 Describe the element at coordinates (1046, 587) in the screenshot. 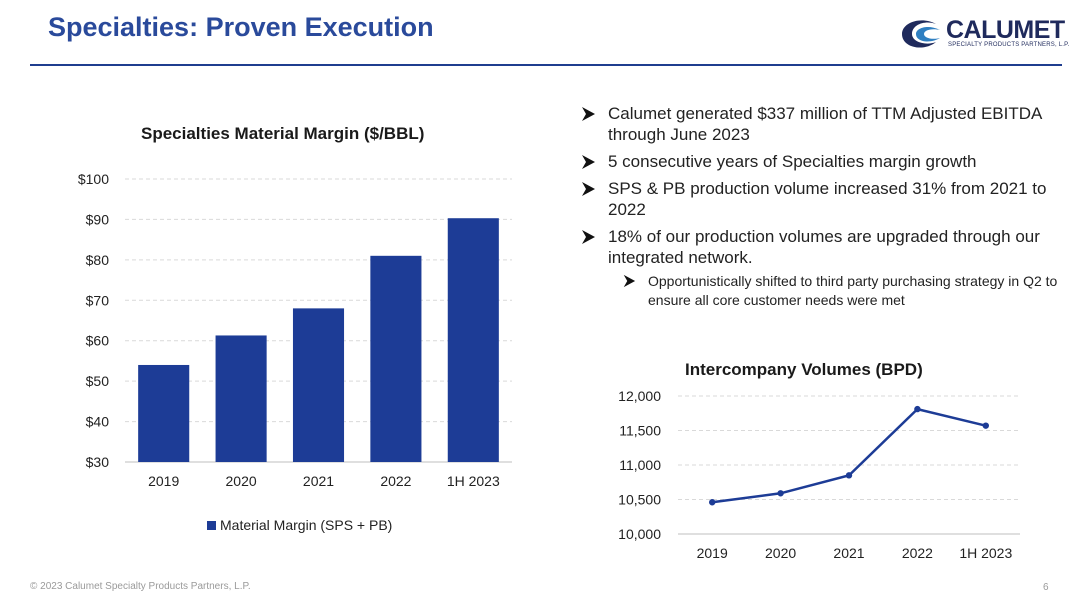

I see `page-number: 6` at that location.